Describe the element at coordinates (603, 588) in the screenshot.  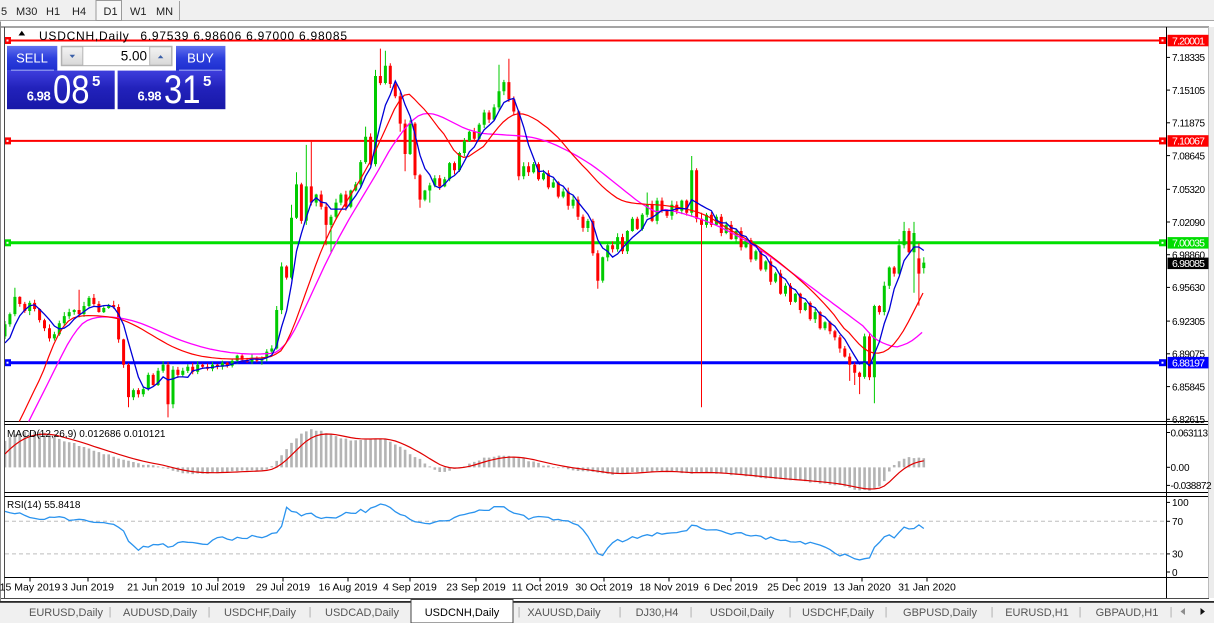
I see `svg-text: 30 Oct 2019` at that location.